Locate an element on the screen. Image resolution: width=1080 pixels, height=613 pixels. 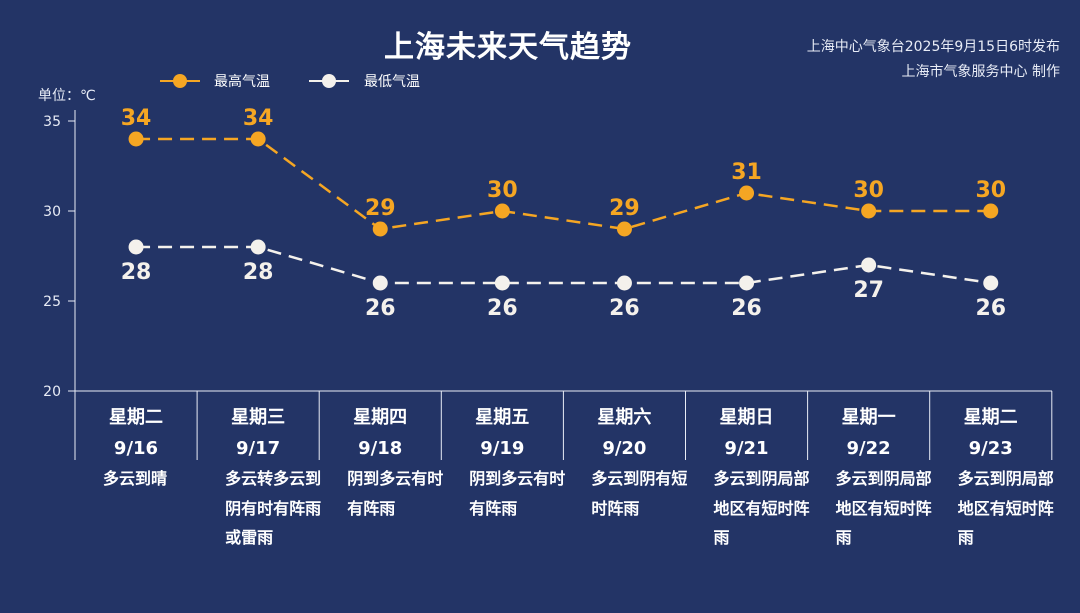
series-low-data-label: 27 is located at coordinates (868, 290).